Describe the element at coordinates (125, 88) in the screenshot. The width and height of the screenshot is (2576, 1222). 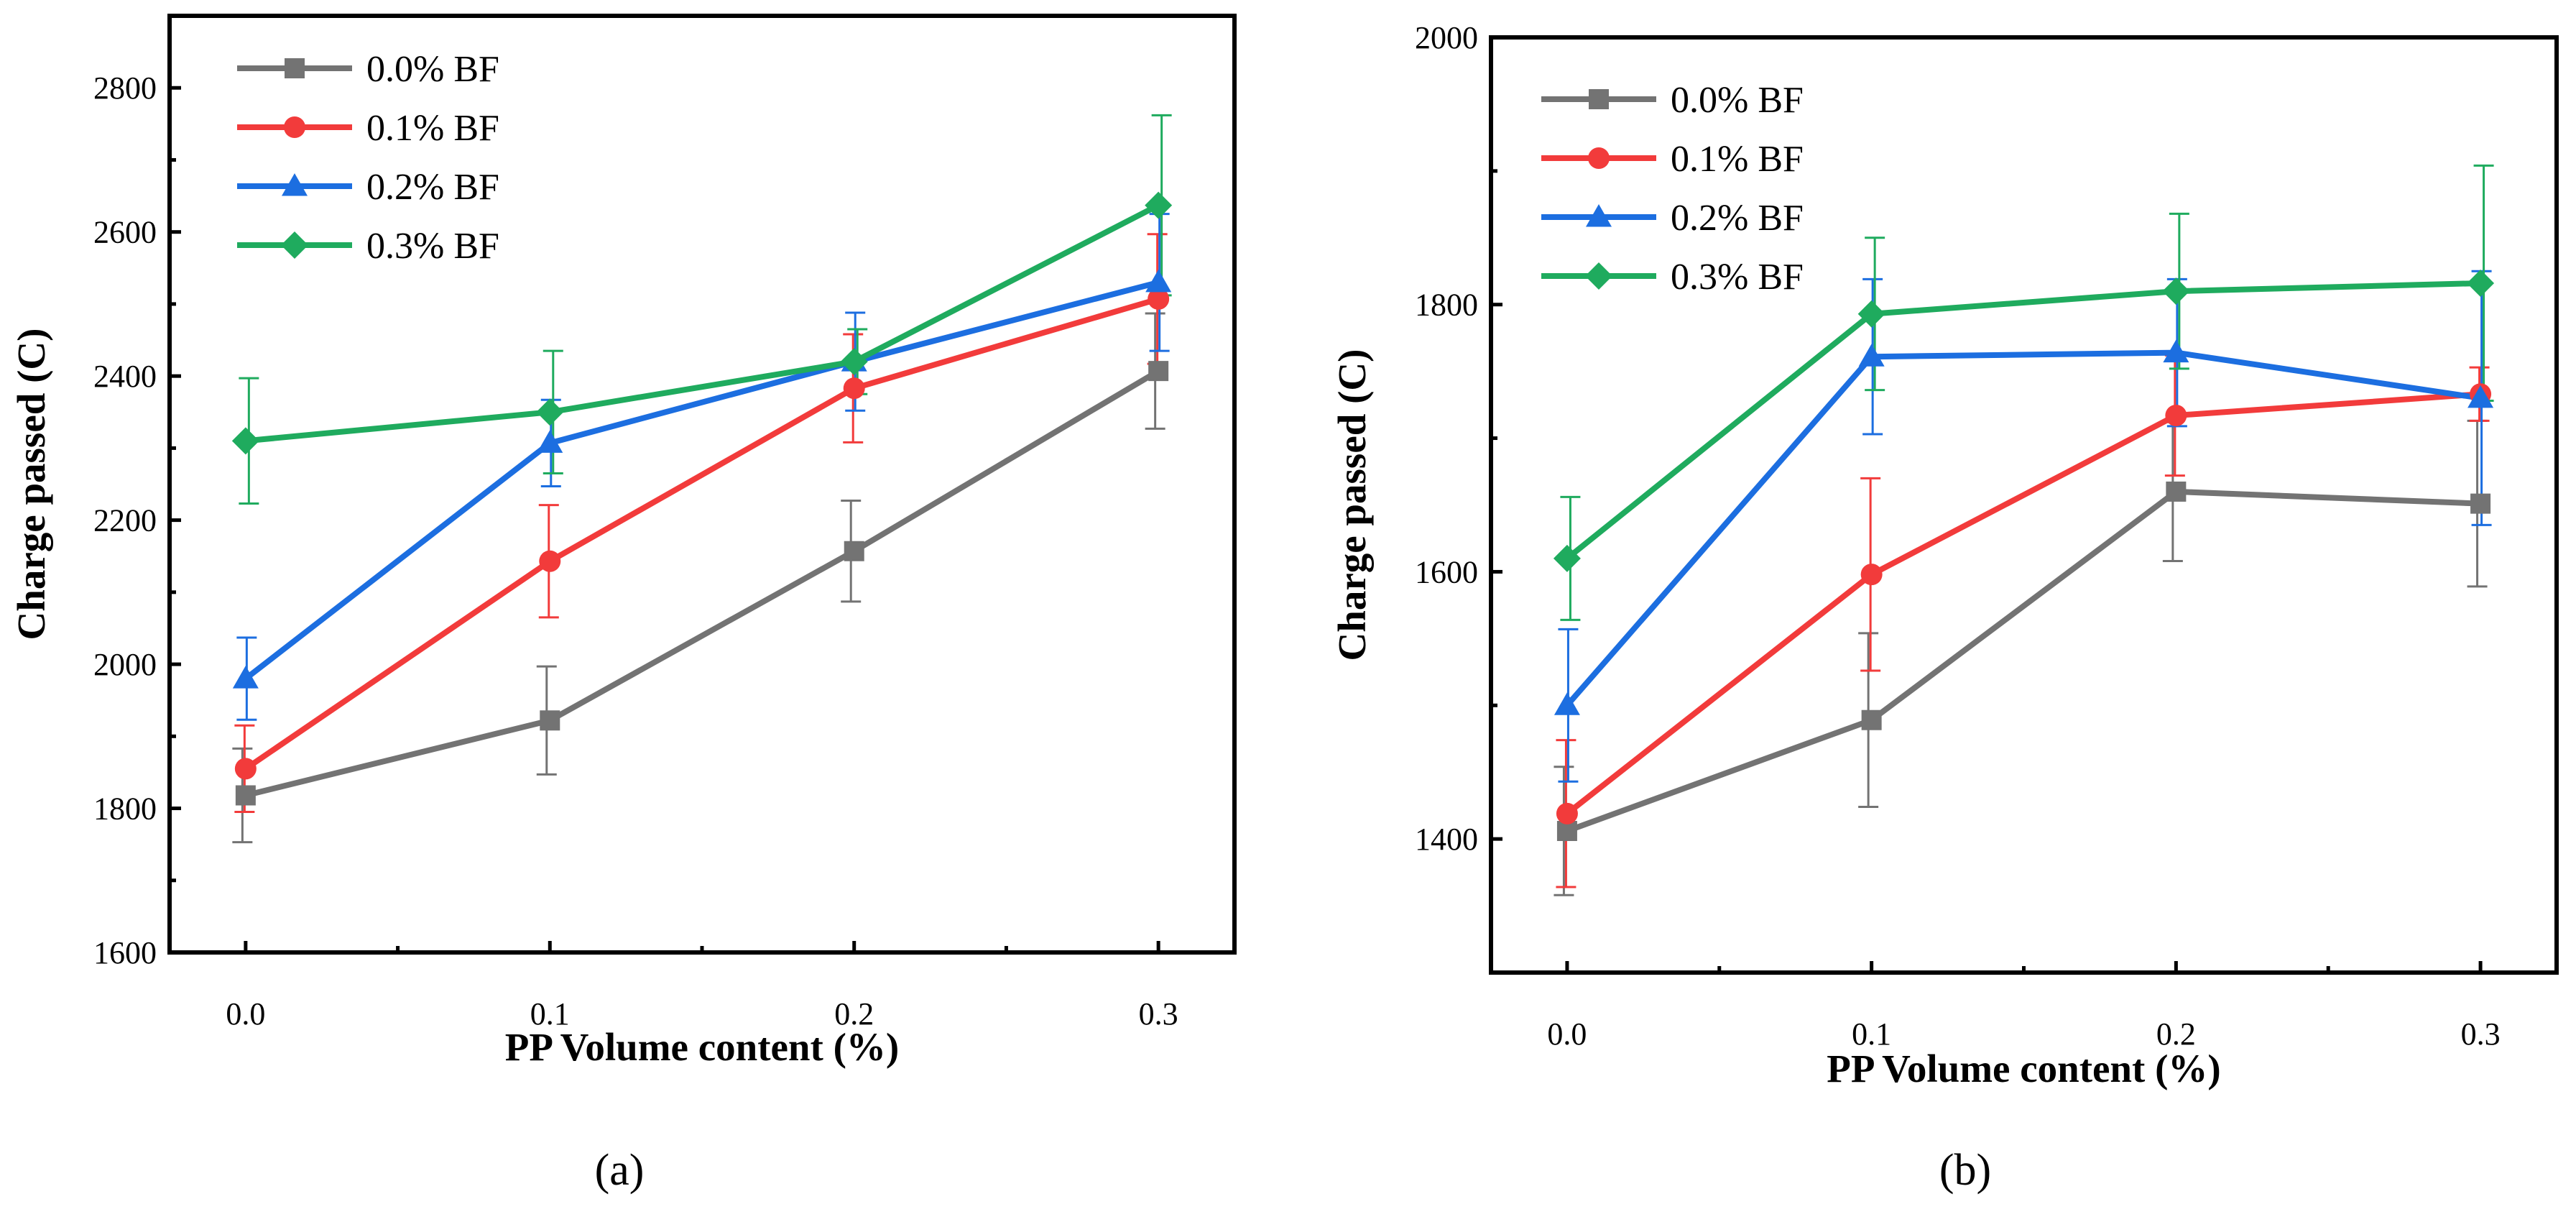
I see `y-tick-label: 2800` at that location.